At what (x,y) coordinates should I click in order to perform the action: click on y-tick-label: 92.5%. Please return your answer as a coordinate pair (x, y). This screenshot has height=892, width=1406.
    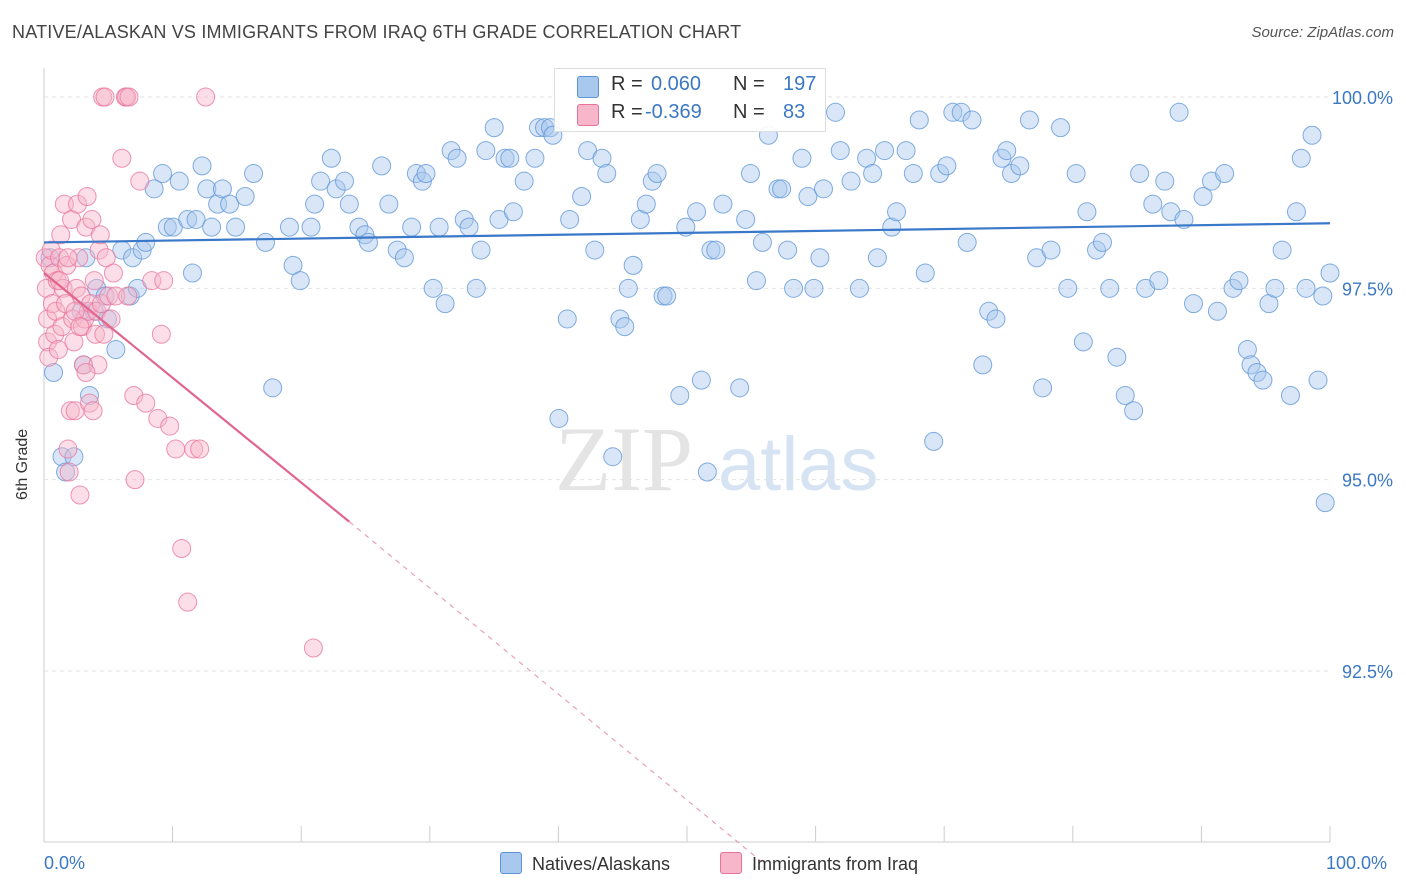
    Looking at the image, I should click on (1367, 672).